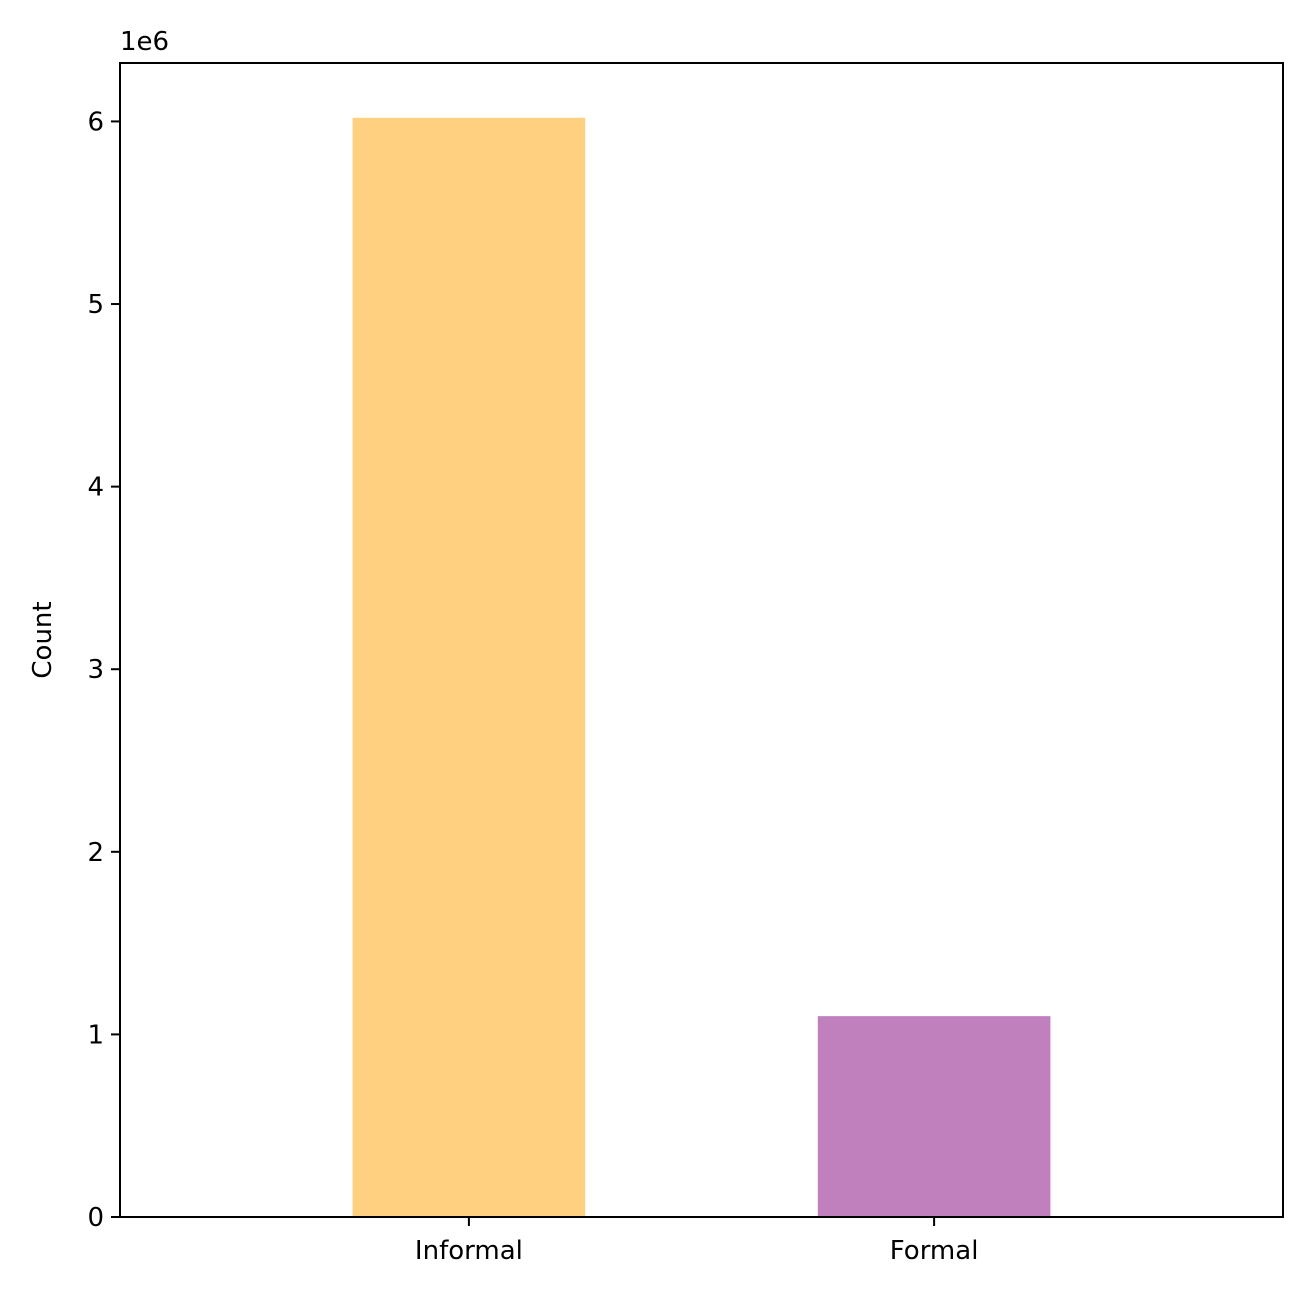 The image size is (1306, 1300). Describe the element at coordinates (95, 670) in the screenshot. I see `y-tick-label: 3` at that location.